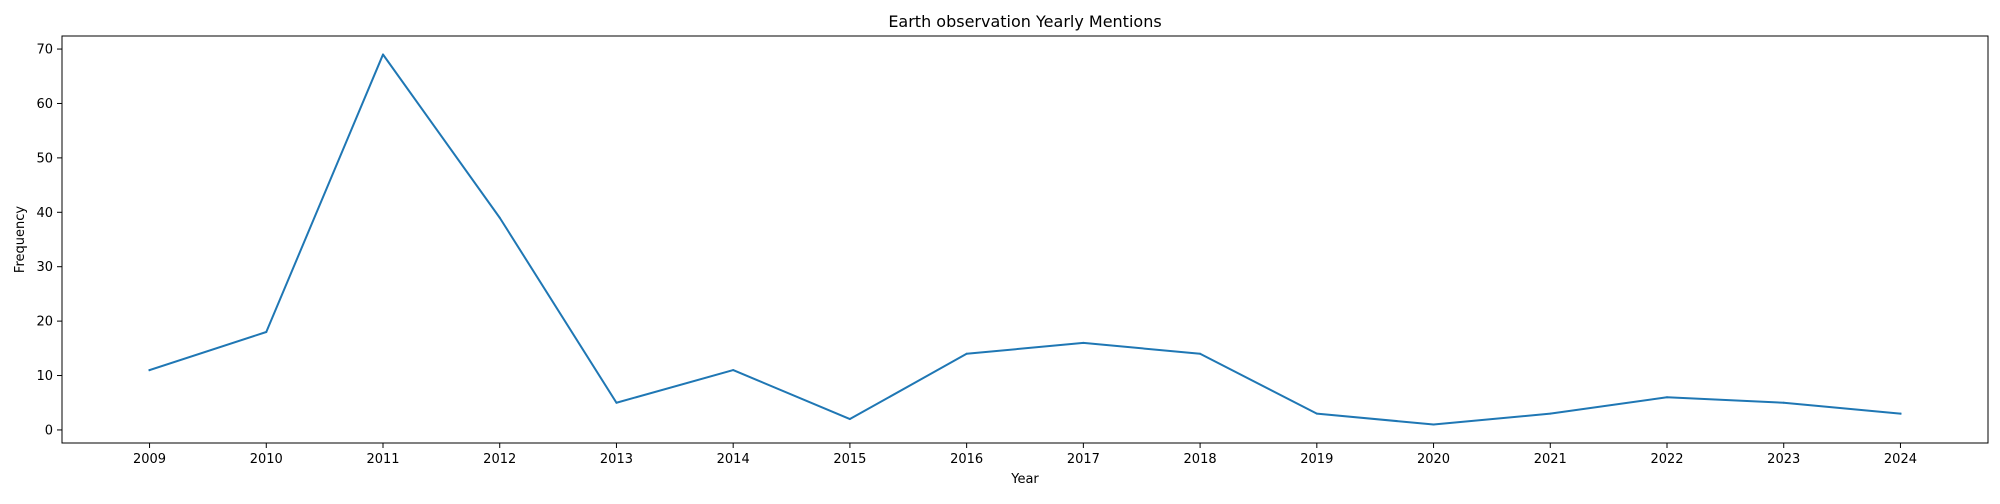 Image resolution: width=2000 pixels, height=504 pixels. What do you see at coordinates (499, 459) in the screenshot?
I see `x-tick-label: 2012` at bounding box center [499, 459].